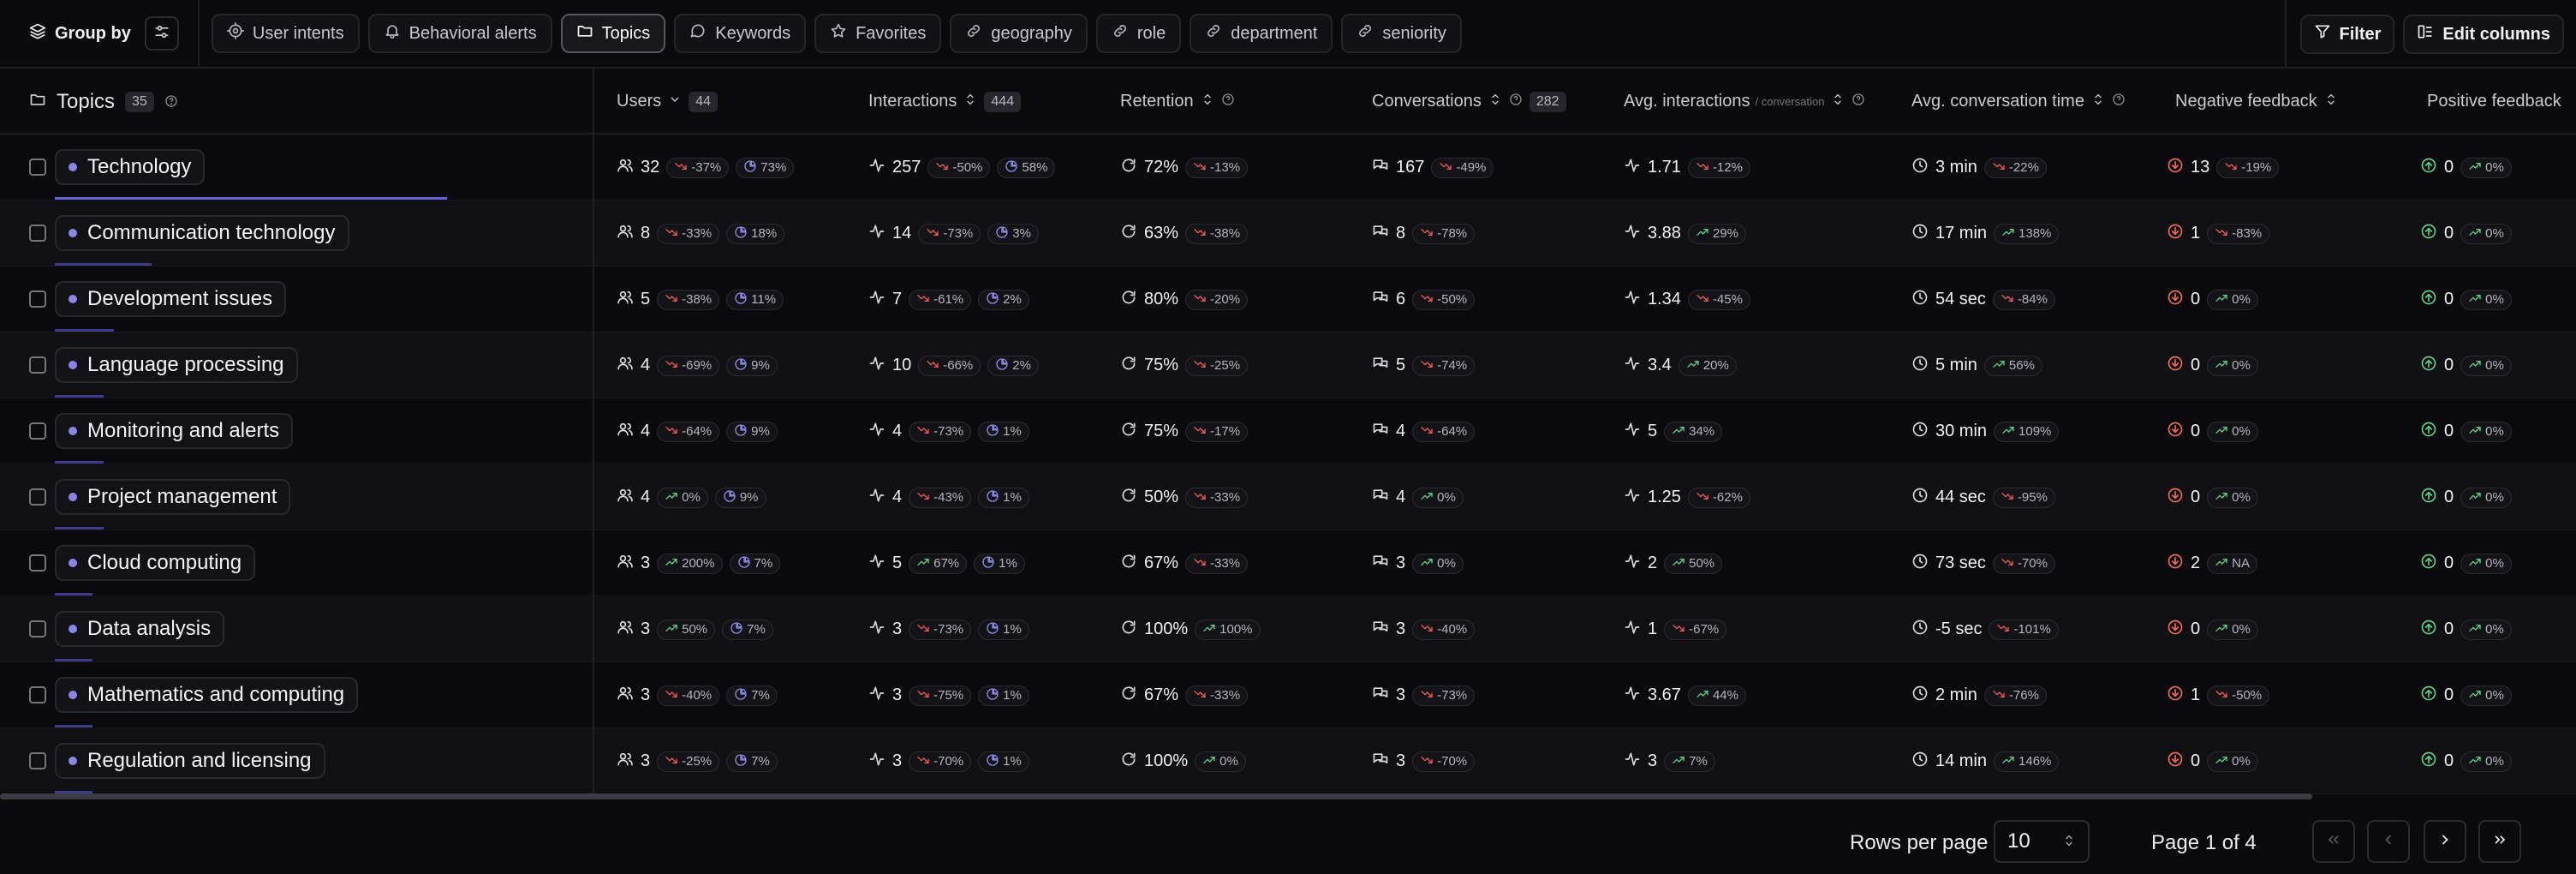 Image resolution: width=2576 pixels, height=874 pixels. I want to click on retention-delta-badge-value: -33%, so click(1225, 563).